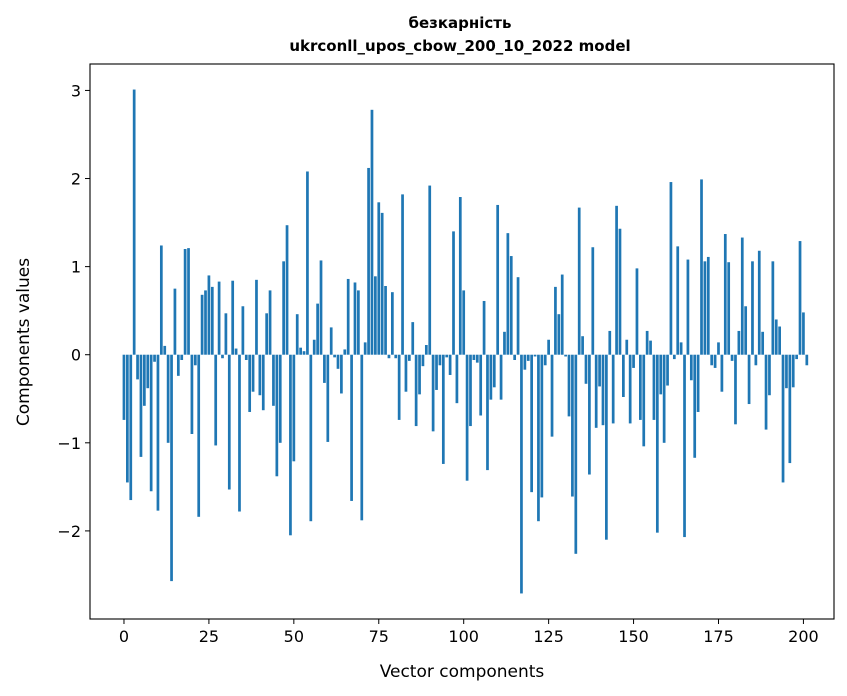  I want to click on y-tick-label: −1, so click(69, 443).